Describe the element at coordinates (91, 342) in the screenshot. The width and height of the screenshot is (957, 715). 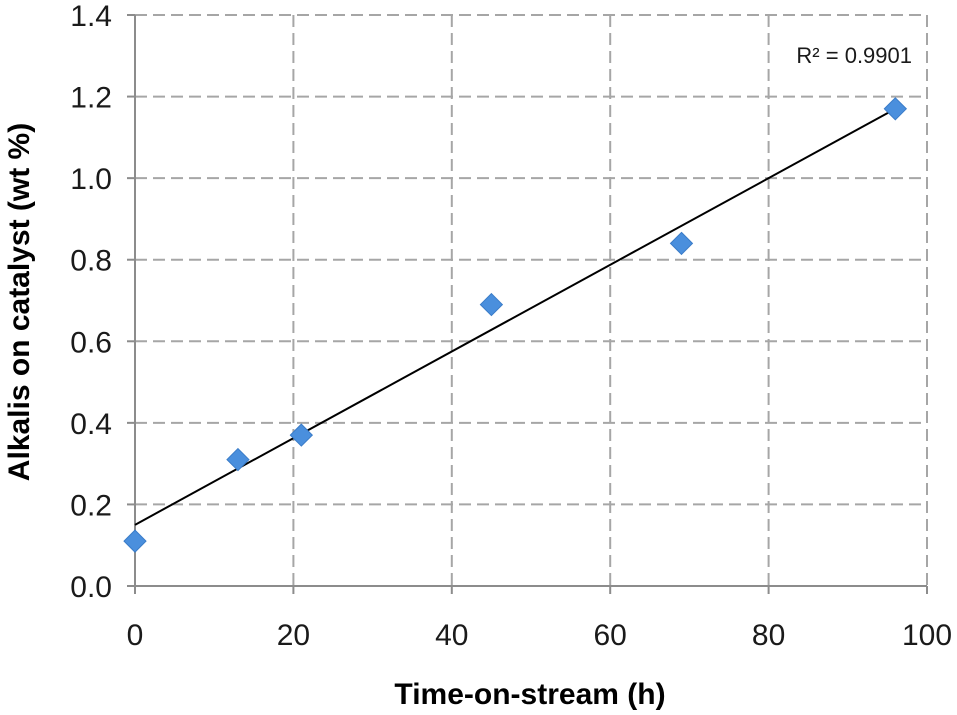
I see `y-tick-label: 0.6` at that location.